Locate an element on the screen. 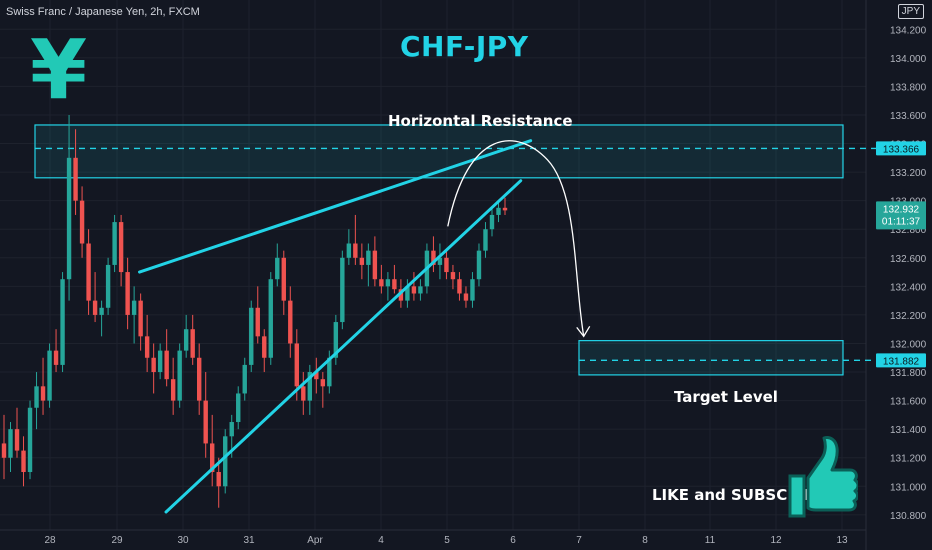 This screenshot has width=932, height=550. resistance-price-tag-text: 133.366 is located at coordinates (901, 149).